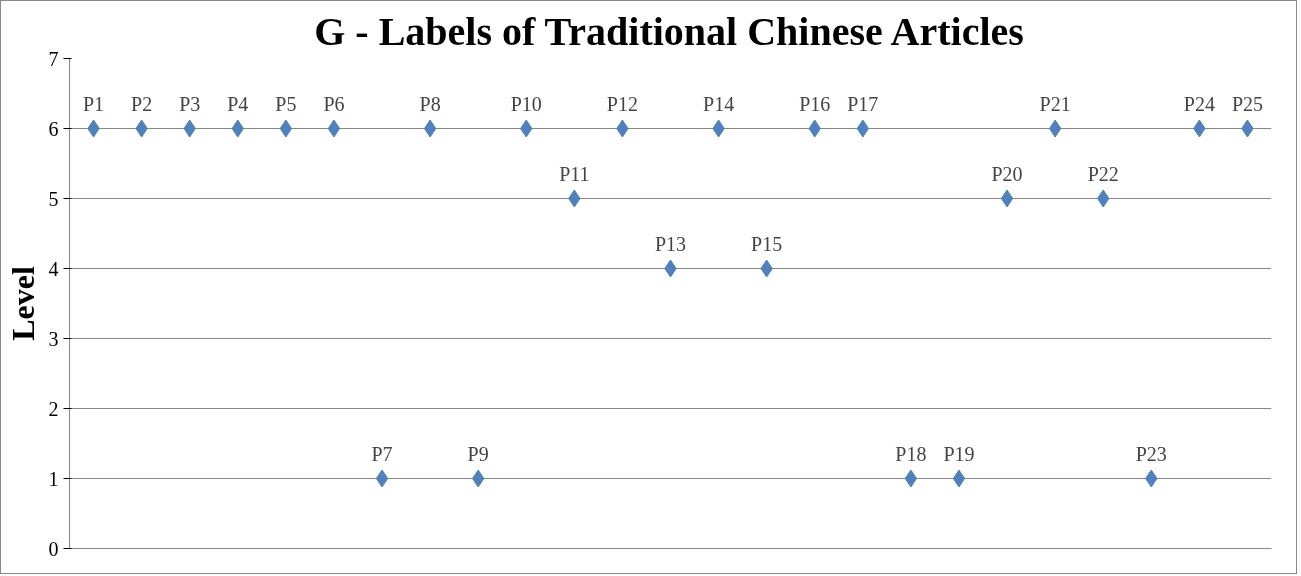 The image size is (1301, 576). I want to click on data-label: P1, so click(93, 103).